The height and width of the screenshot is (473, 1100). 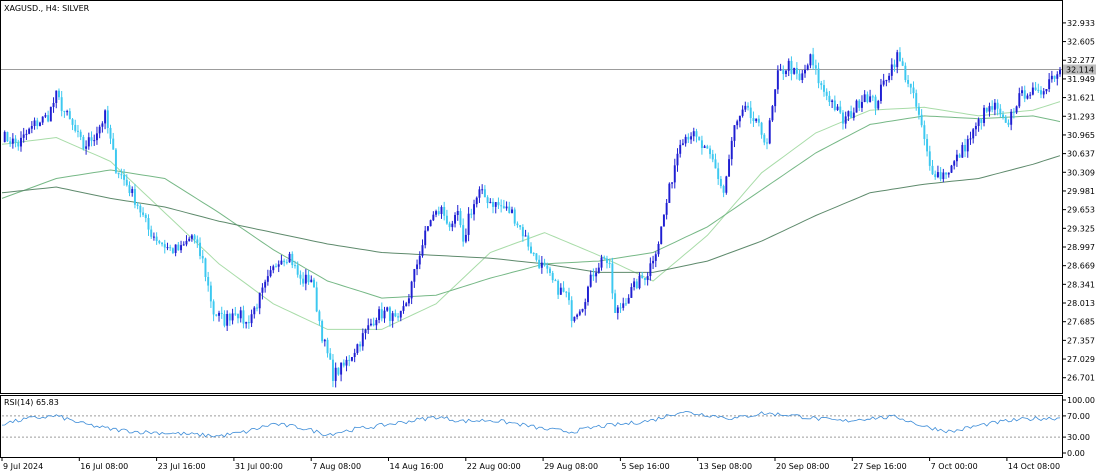 I want to click on rsi-tick-label: 70.00, so click(x=1078, y=416).